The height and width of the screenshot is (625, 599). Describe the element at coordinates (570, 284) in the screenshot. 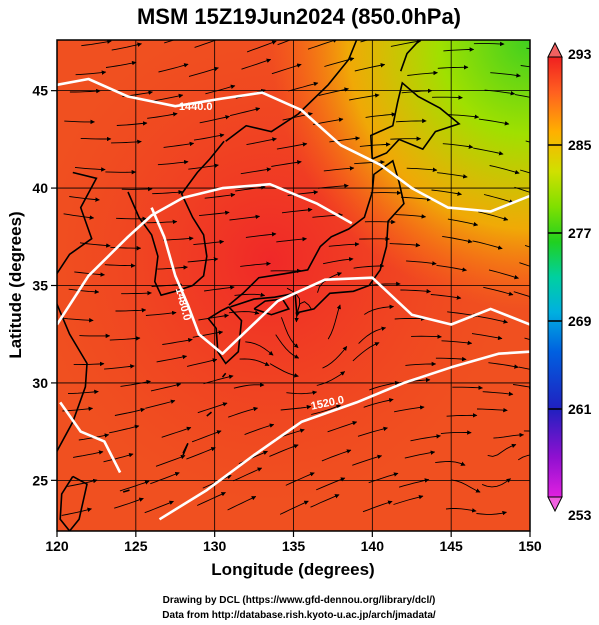

I see `colorbar-ticks: 293 285 277 269 261 253` at that location.